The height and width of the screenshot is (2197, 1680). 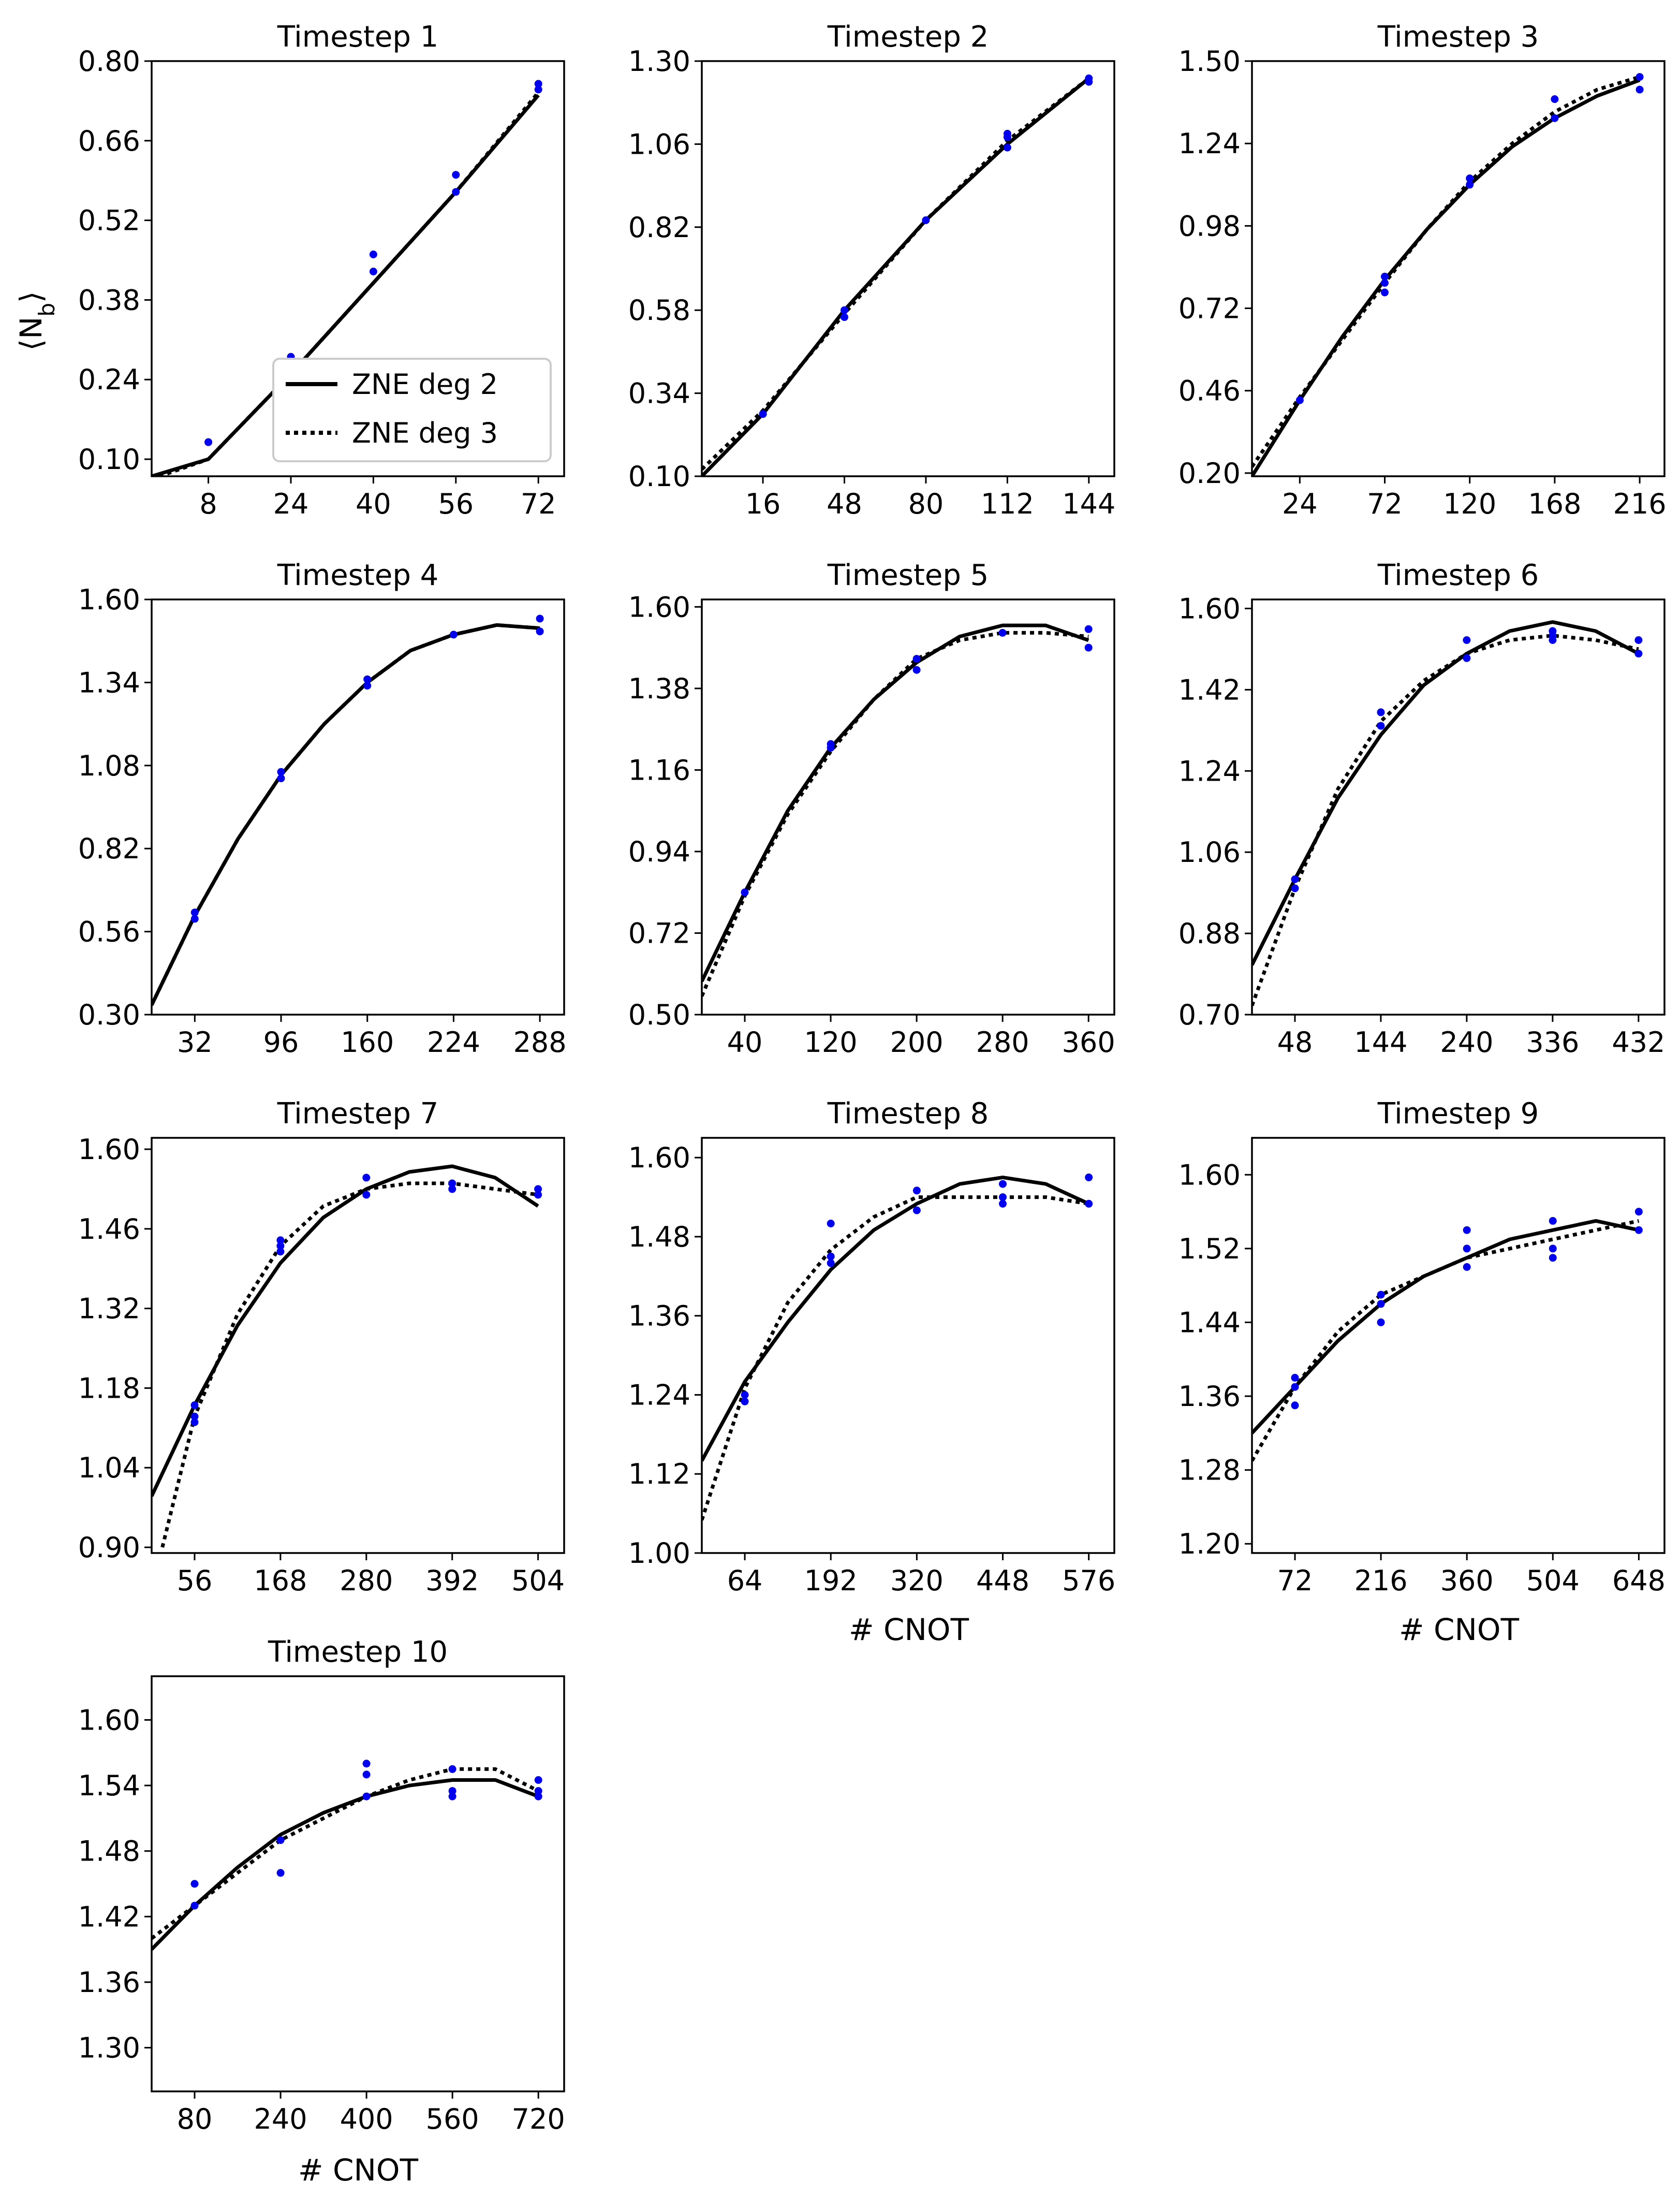 What do you see at coordinates (366, 2119) in the screenshot?
I see `x-tick-label-timestep-10-3: 400` at bounding box center [366, 2119].